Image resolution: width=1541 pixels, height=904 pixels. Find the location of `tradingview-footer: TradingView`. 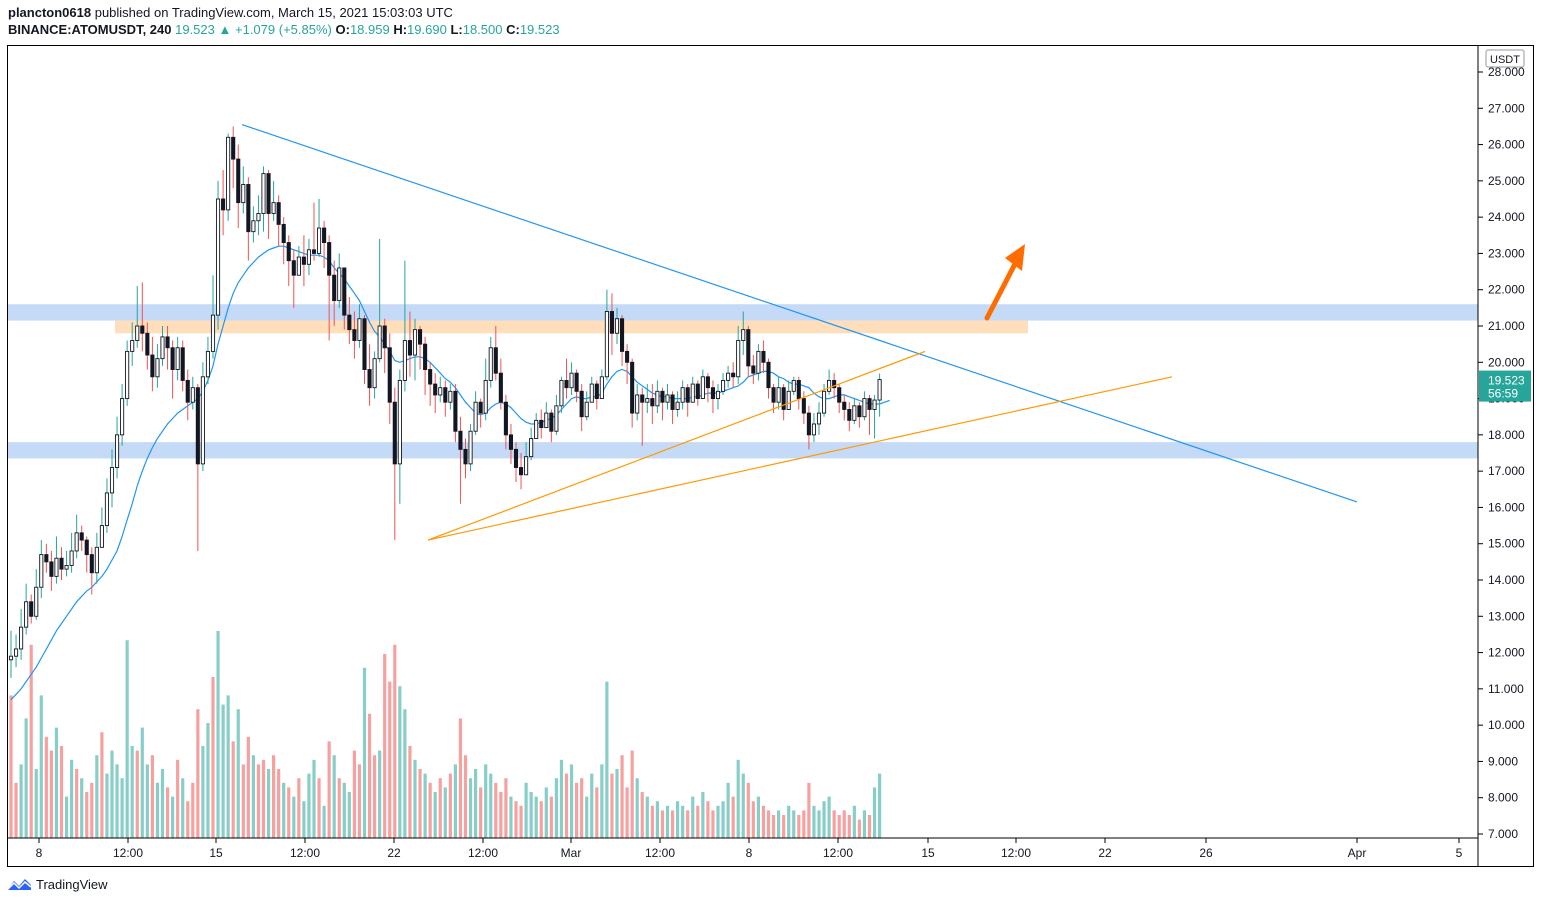

tradingview-footer: TradingView is located at coordinates (57, 884).